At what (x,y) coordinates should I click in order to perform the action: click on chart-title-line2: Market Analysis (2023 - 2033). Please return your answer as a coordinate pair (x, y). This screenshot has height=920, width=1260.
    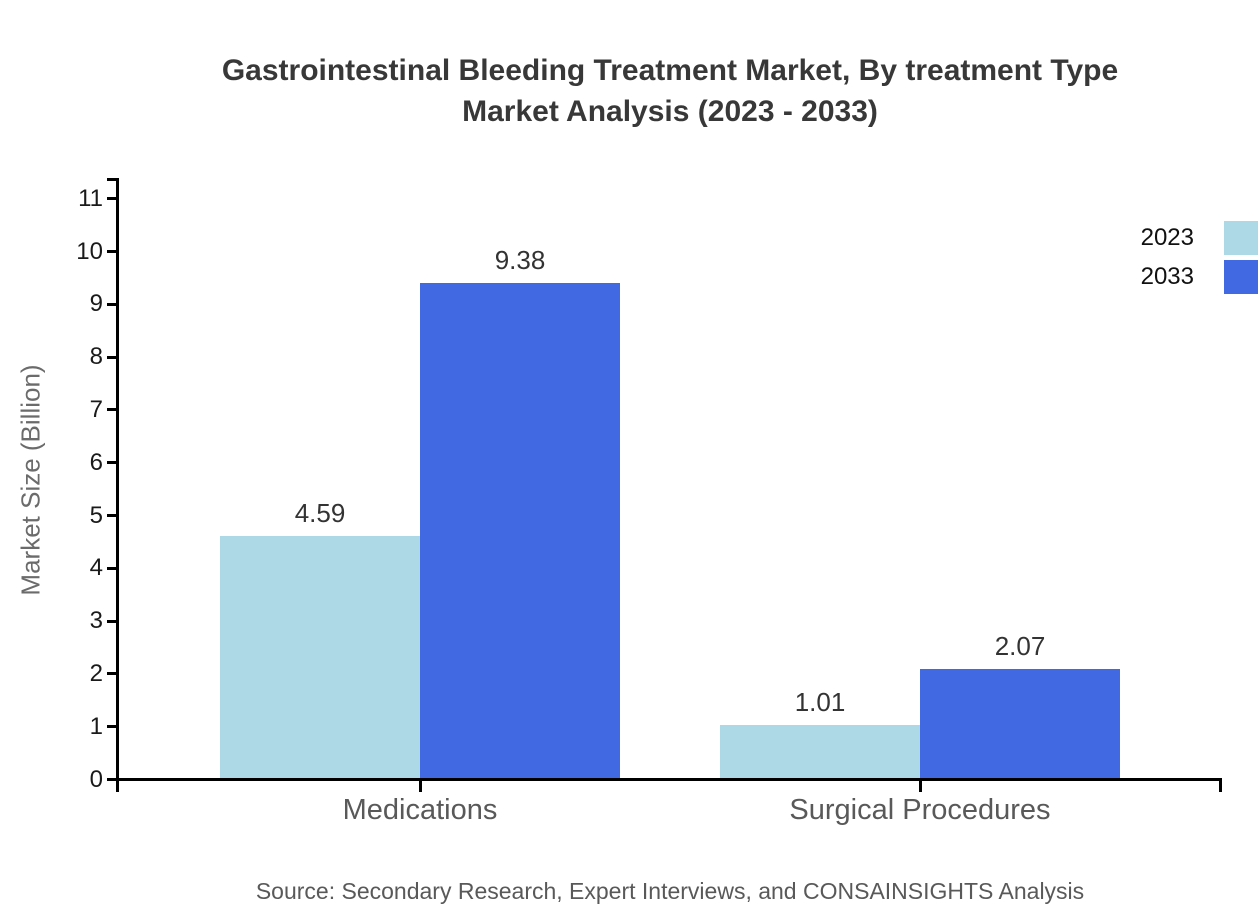
    Looking at the image, I should click on (670, 111).